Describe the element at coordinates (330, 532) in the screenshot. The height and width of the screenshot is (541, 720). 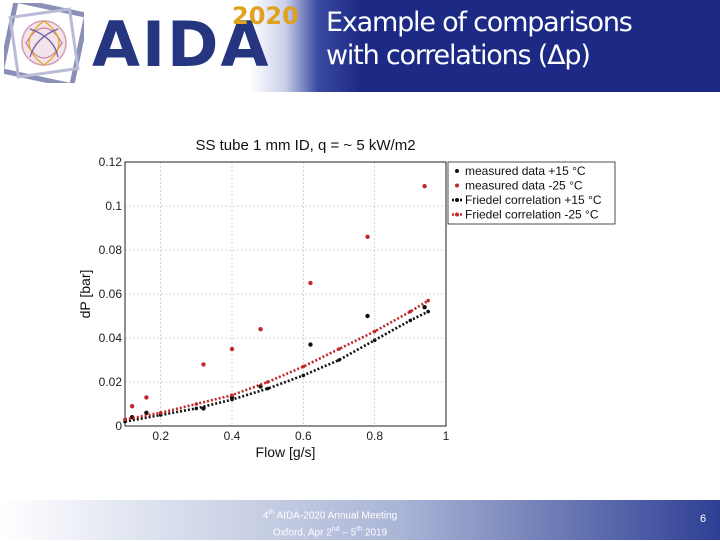
I see `footer-line-2: Oxford, Apr 2nd – 5th 2019` at that location.